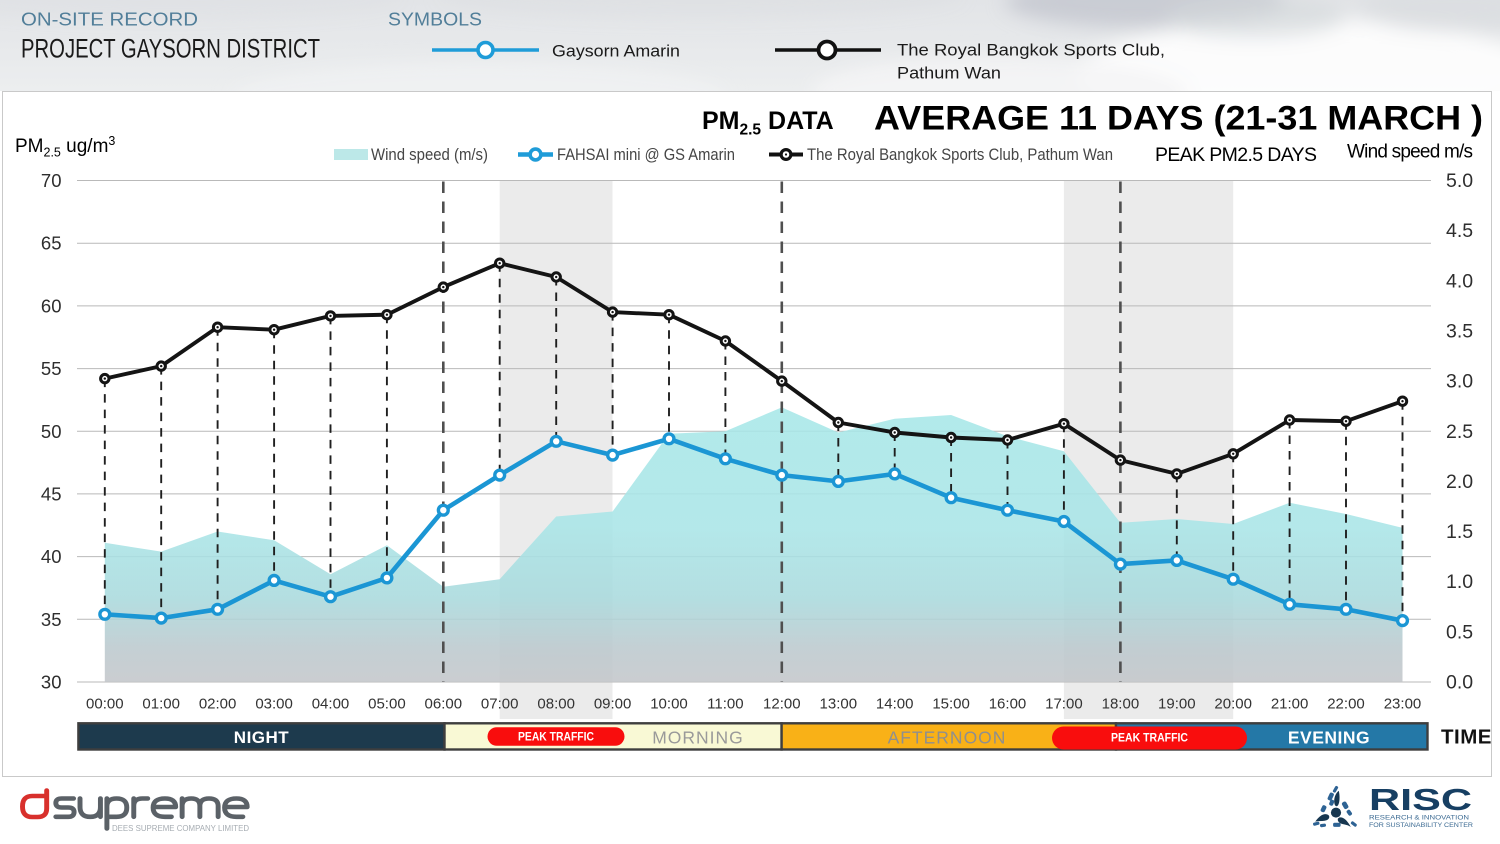  Describe the element at coordinates (1008, 704) in the screenshot. I see `svg-text: 16:00` at that location.